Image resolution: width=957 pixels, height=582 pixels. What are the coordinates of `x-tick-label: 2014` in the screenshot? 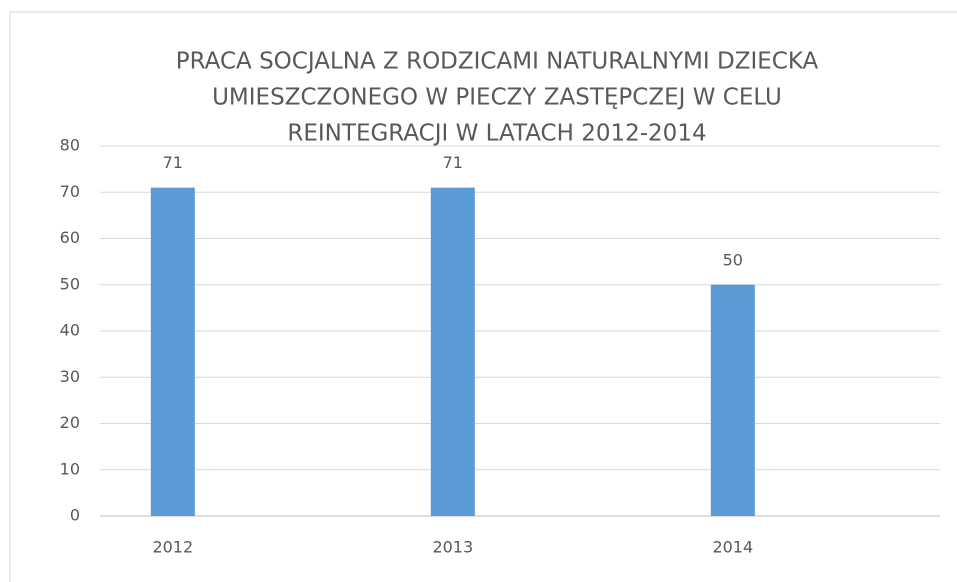 It's located at (732, 547).